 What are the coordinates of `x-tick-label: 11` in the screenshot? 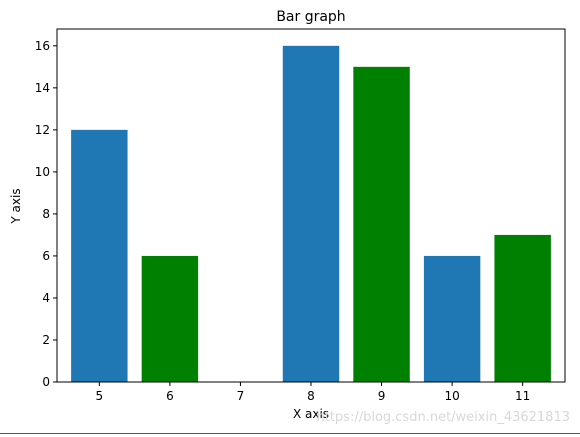 It's located at (522, 396).